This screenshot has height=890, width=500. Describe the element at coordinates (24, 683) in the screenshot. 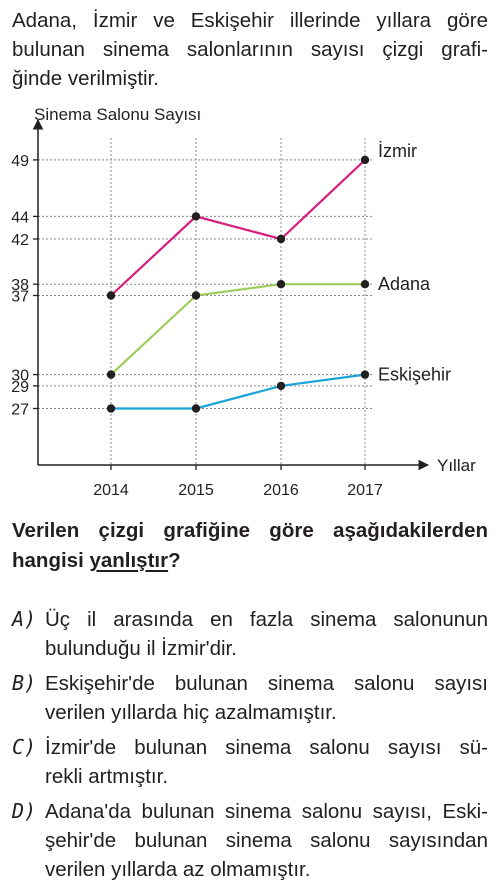

I see `option-letter: B)` at that location.